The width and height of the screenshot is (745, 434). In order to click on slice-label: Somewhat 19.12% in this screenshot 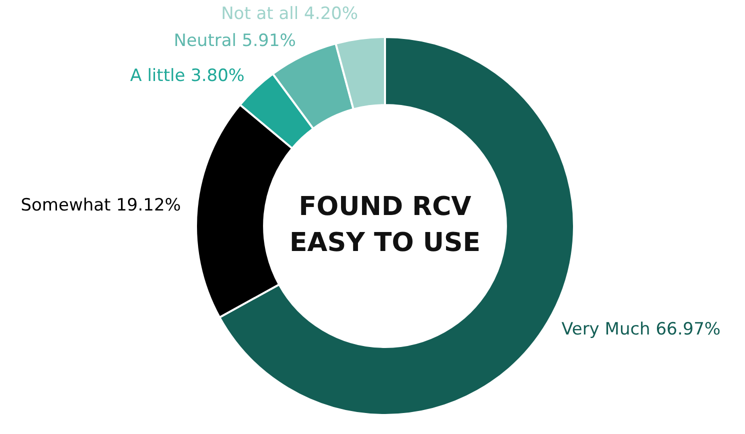, I will do `click(100, 206)`.